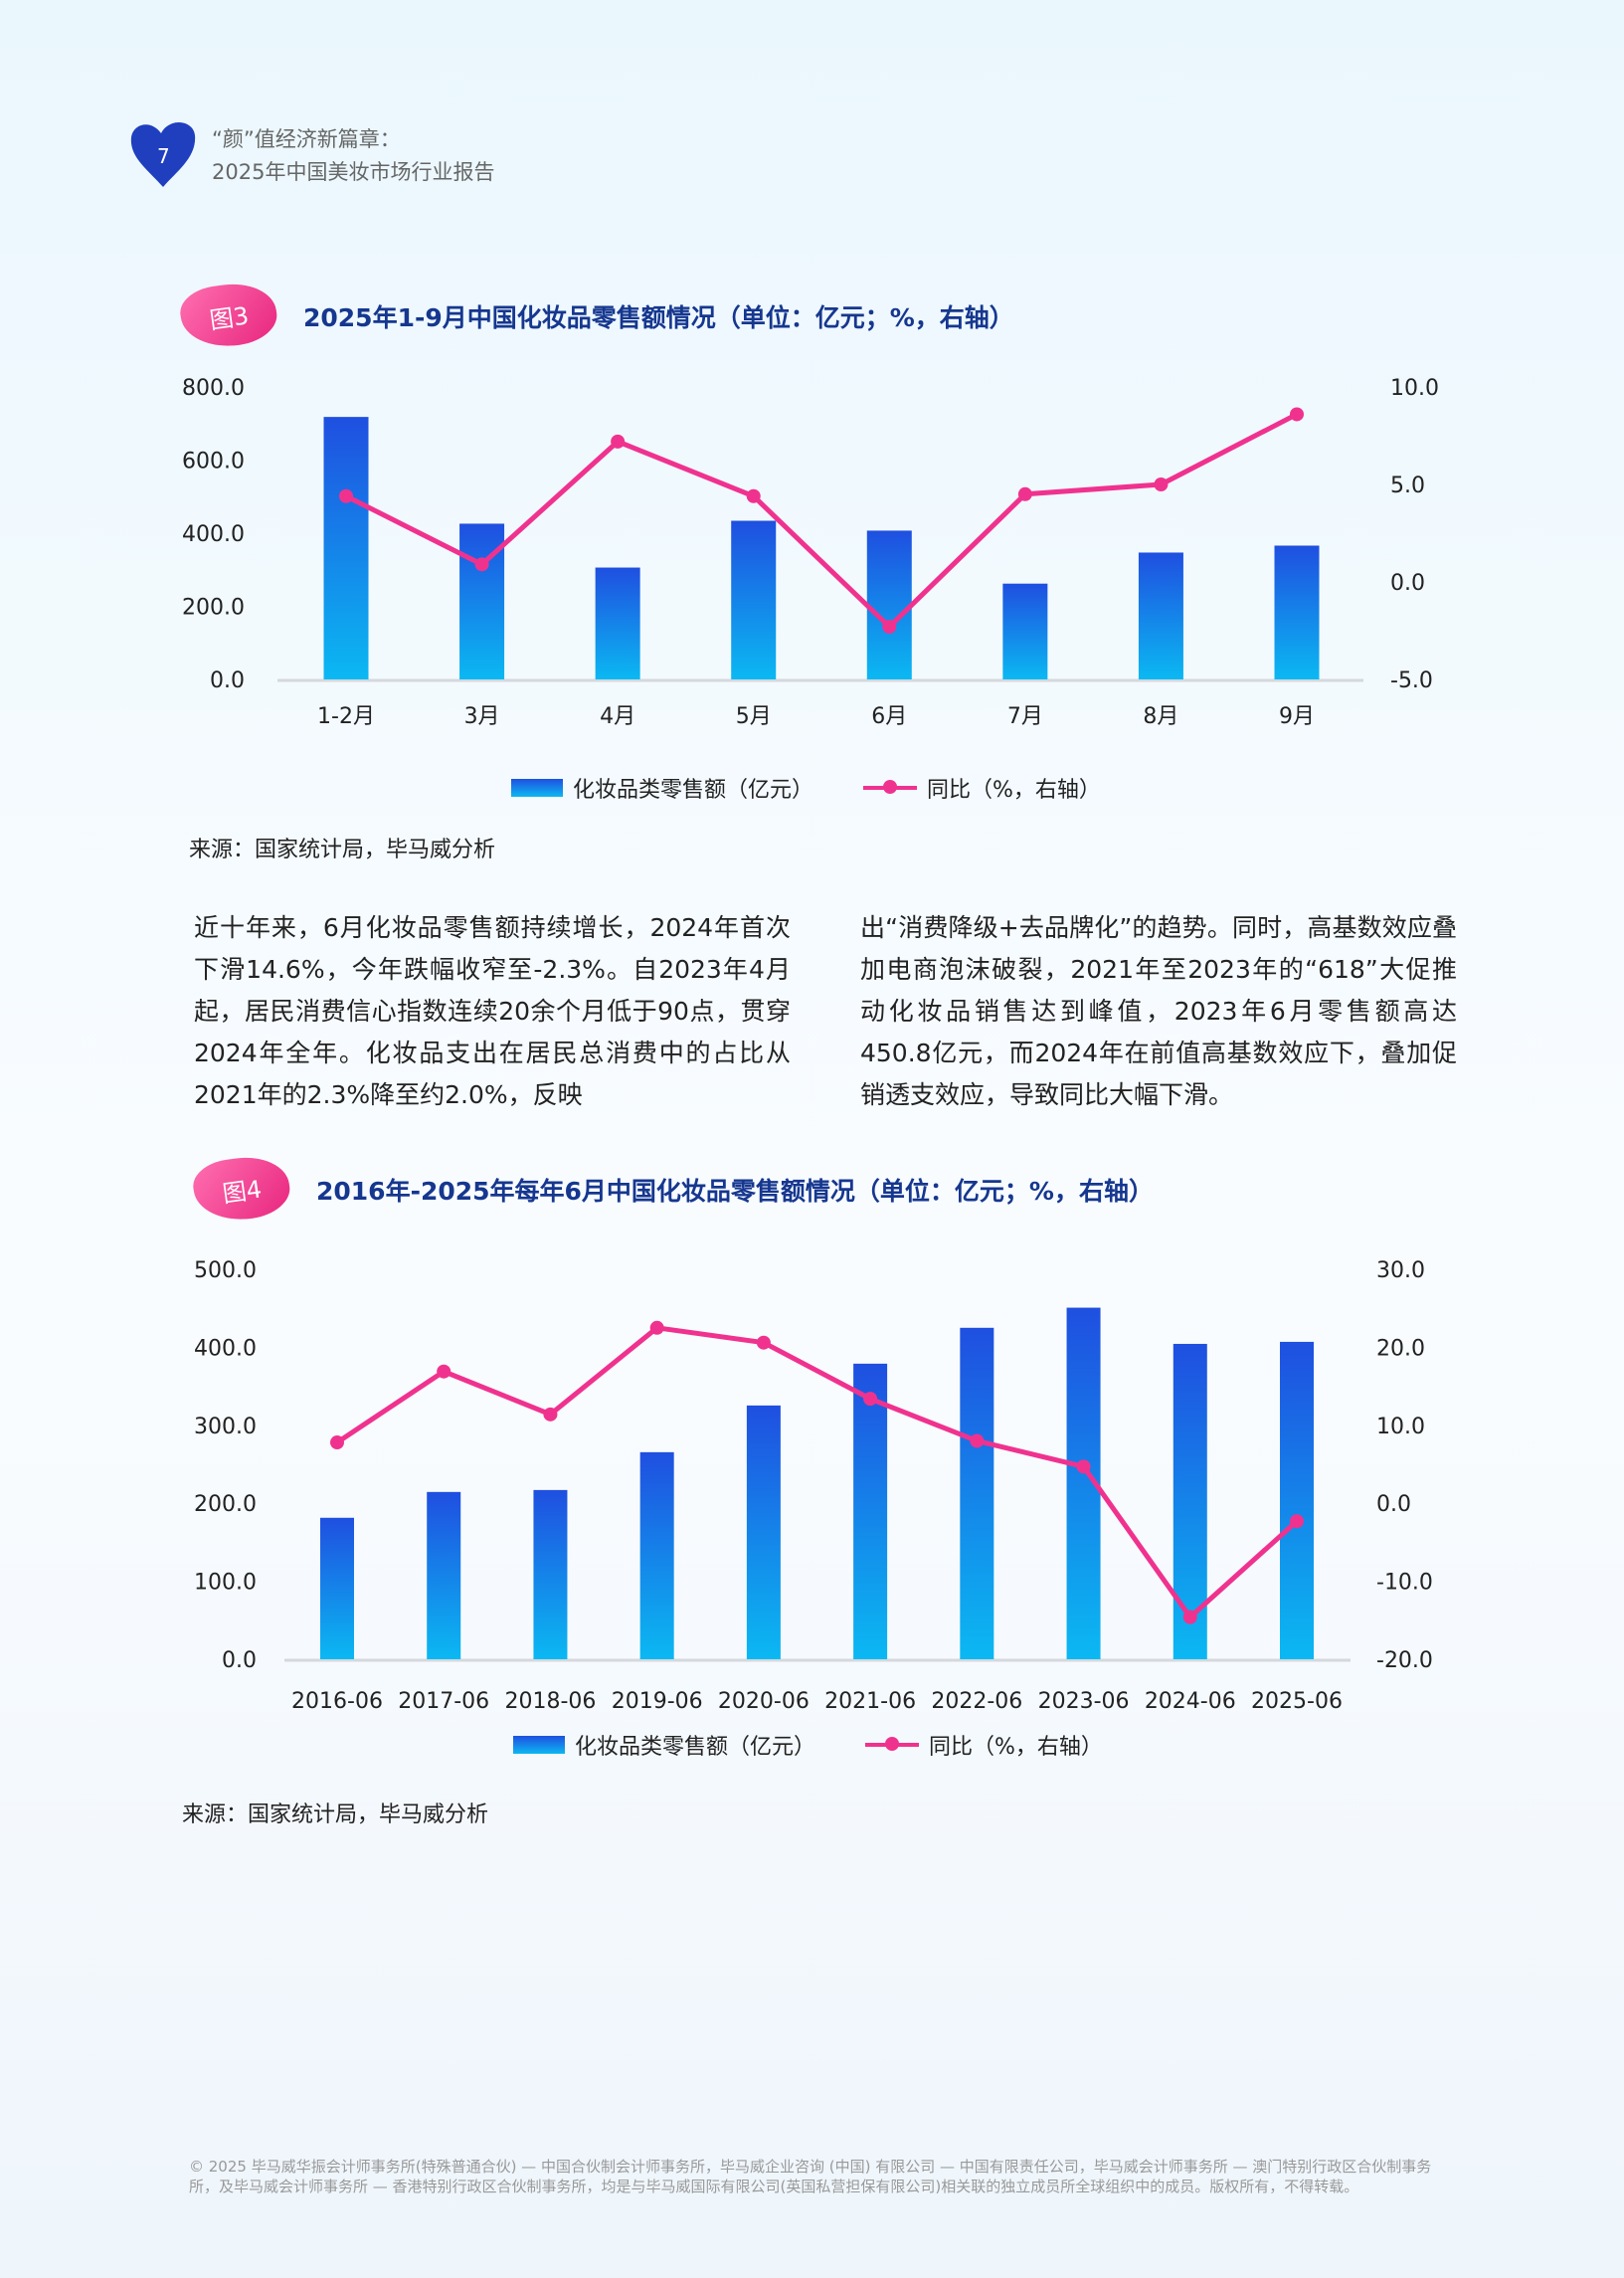 The image size is (1624, 2278). Describe the element at coordinates (306, 139) in the screenshot. I see `header-title-line1: “颜”值经济新篇章：` at that location.